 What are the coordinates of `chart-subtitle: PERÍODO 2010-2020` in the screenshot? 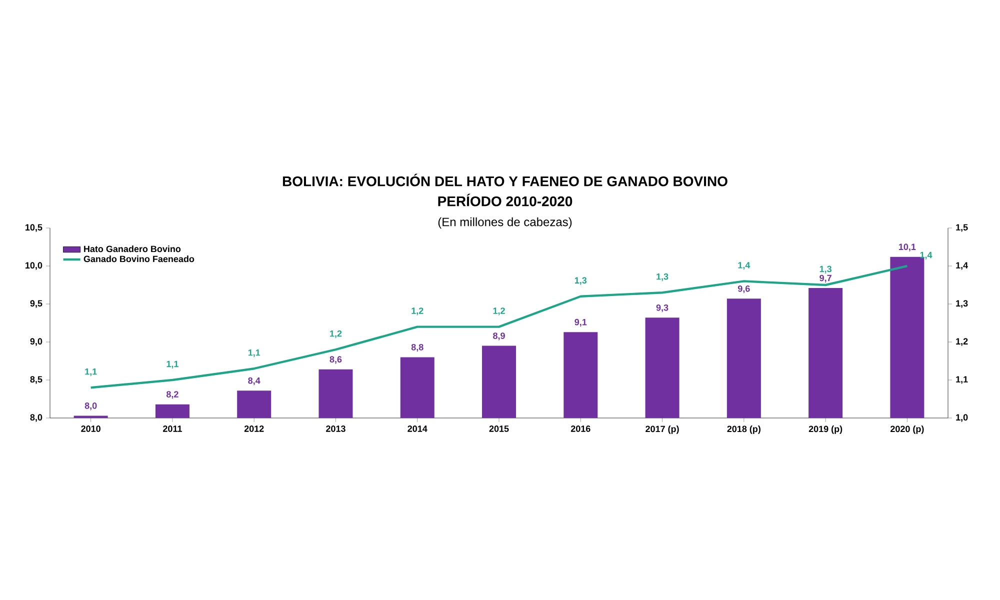 It's located at (505, 200).